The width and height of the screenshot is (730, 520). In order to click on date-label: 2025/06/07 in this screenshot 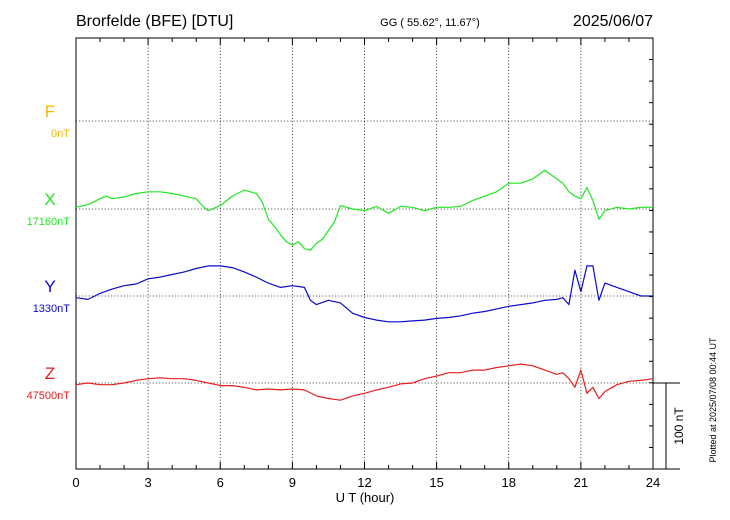, I will do `click(613, 21)`.